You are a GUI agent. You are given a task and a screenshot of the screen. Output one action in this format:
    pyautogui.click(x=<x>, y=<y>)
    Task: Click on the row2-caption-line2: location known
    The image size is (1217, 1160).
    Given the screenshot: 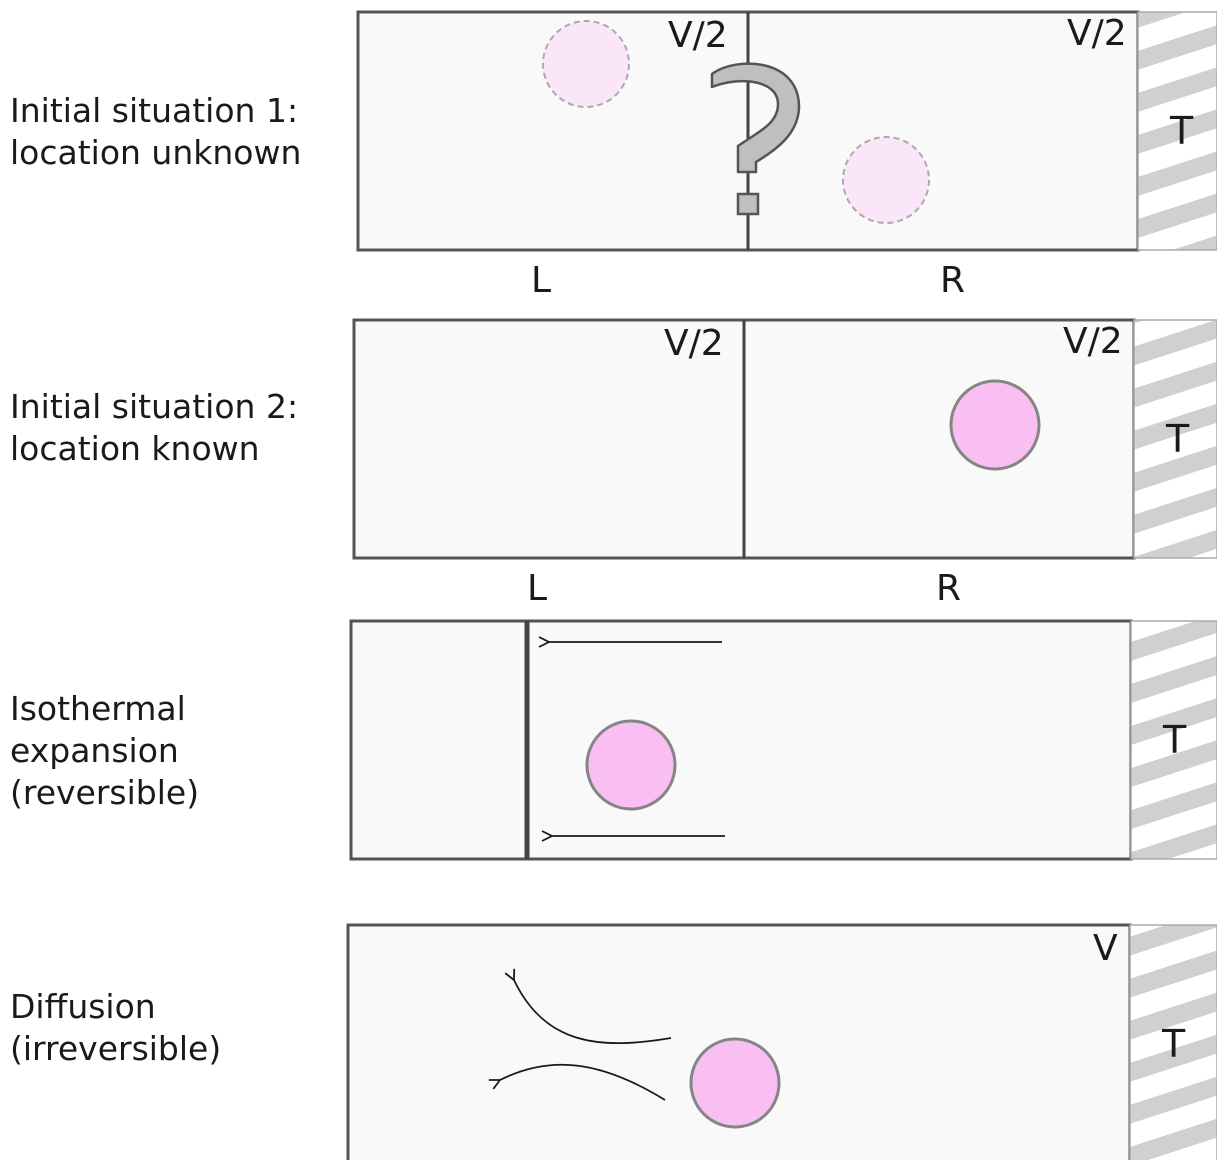 What is the action you would take?
    pyautogui.click(x=135, y=448)
    